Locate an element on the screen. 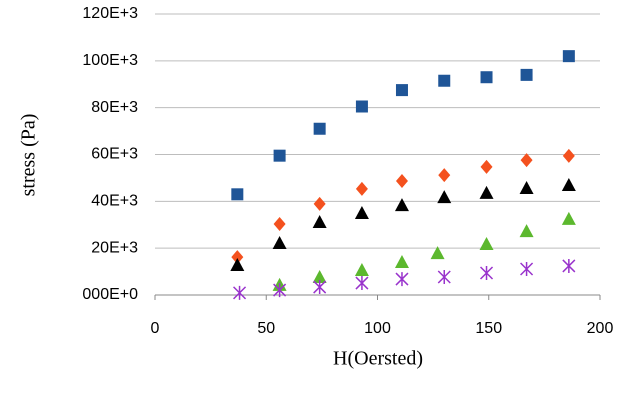  y-tick-label: 120E+3 is located at coordinates (110, 13).